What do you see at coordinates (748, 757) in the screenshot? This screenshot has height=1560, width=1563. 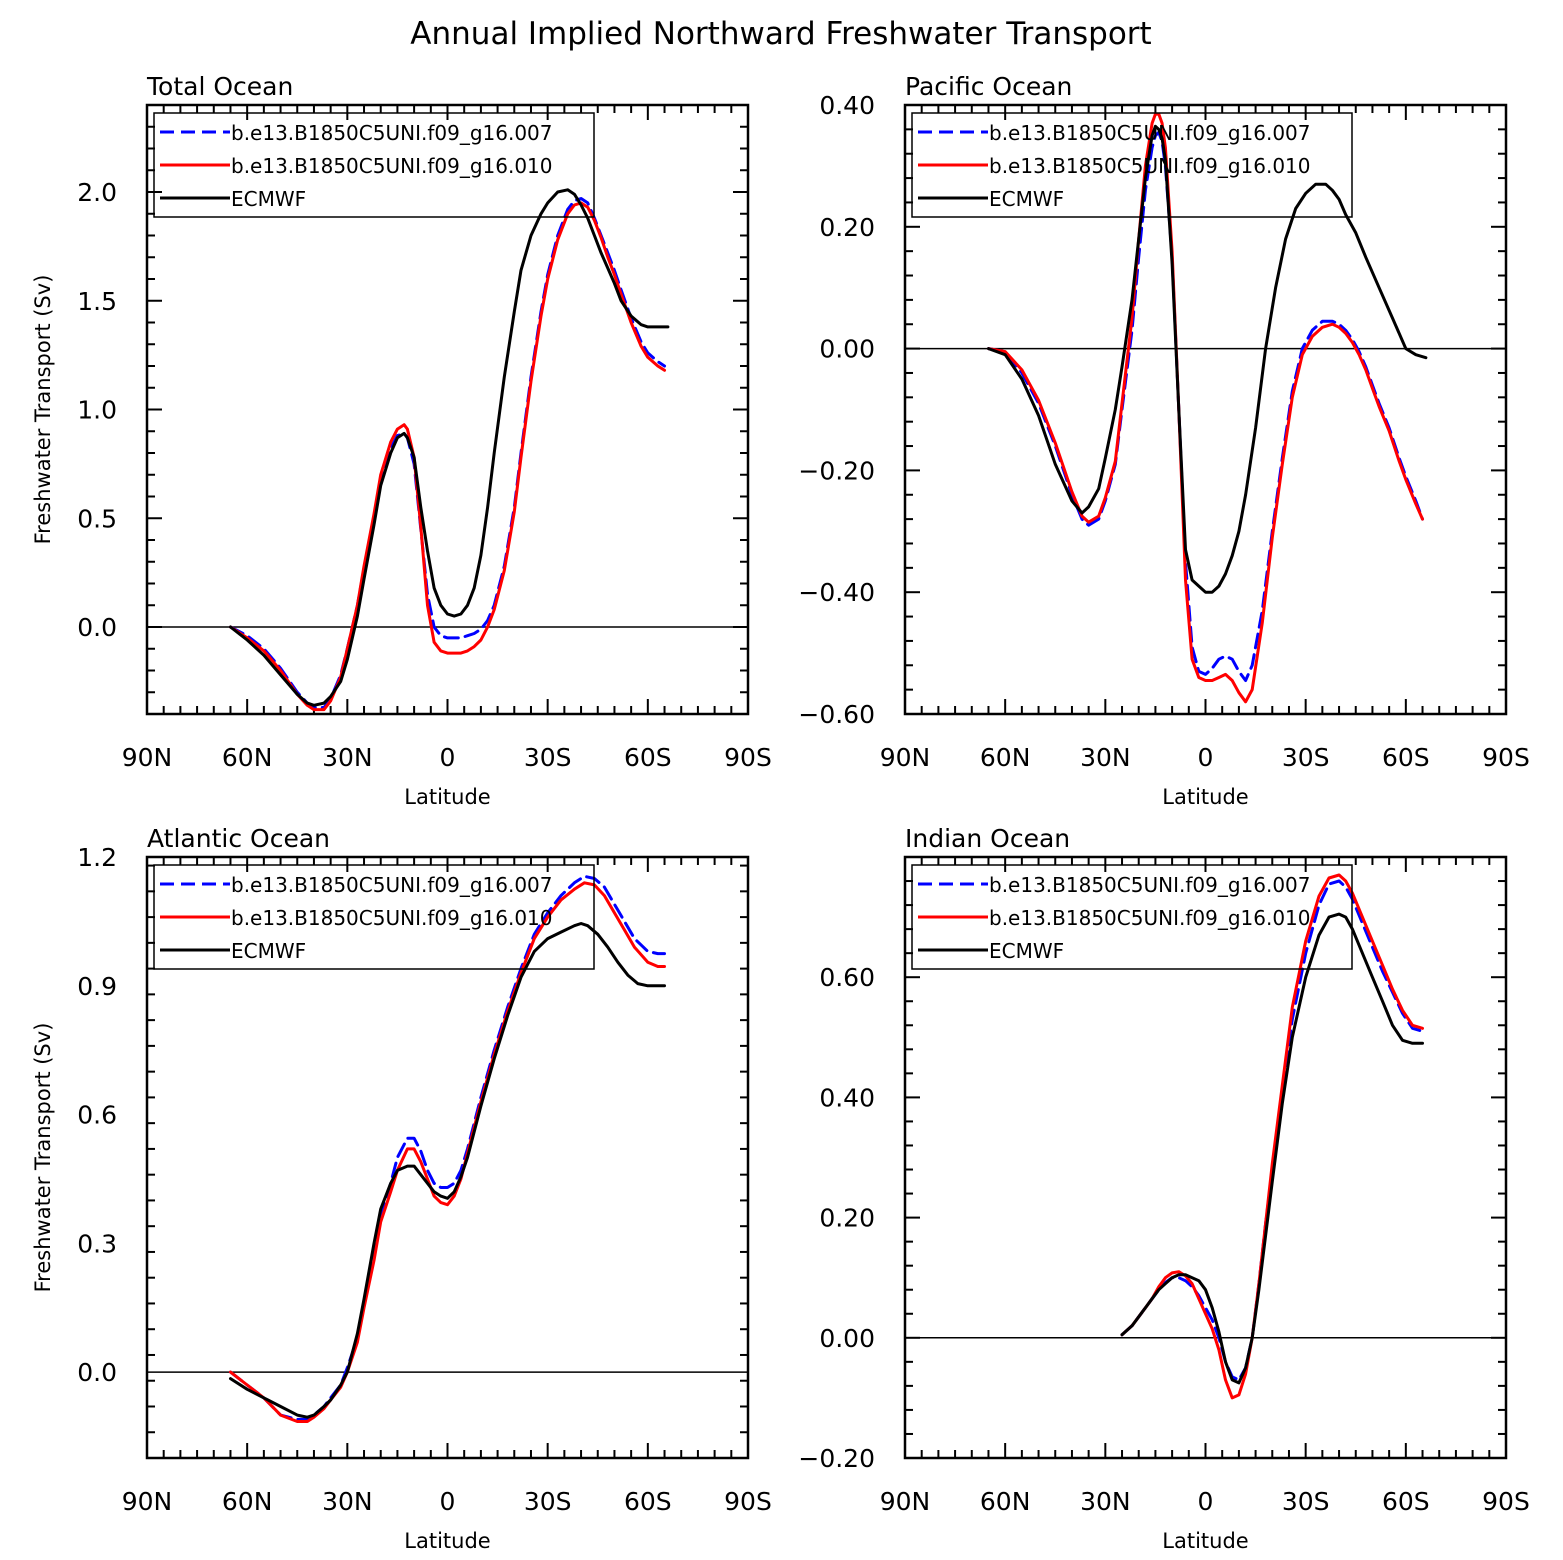 I see `total-ocean-x-tick-label: 90S` at bounding box center [748, 757].